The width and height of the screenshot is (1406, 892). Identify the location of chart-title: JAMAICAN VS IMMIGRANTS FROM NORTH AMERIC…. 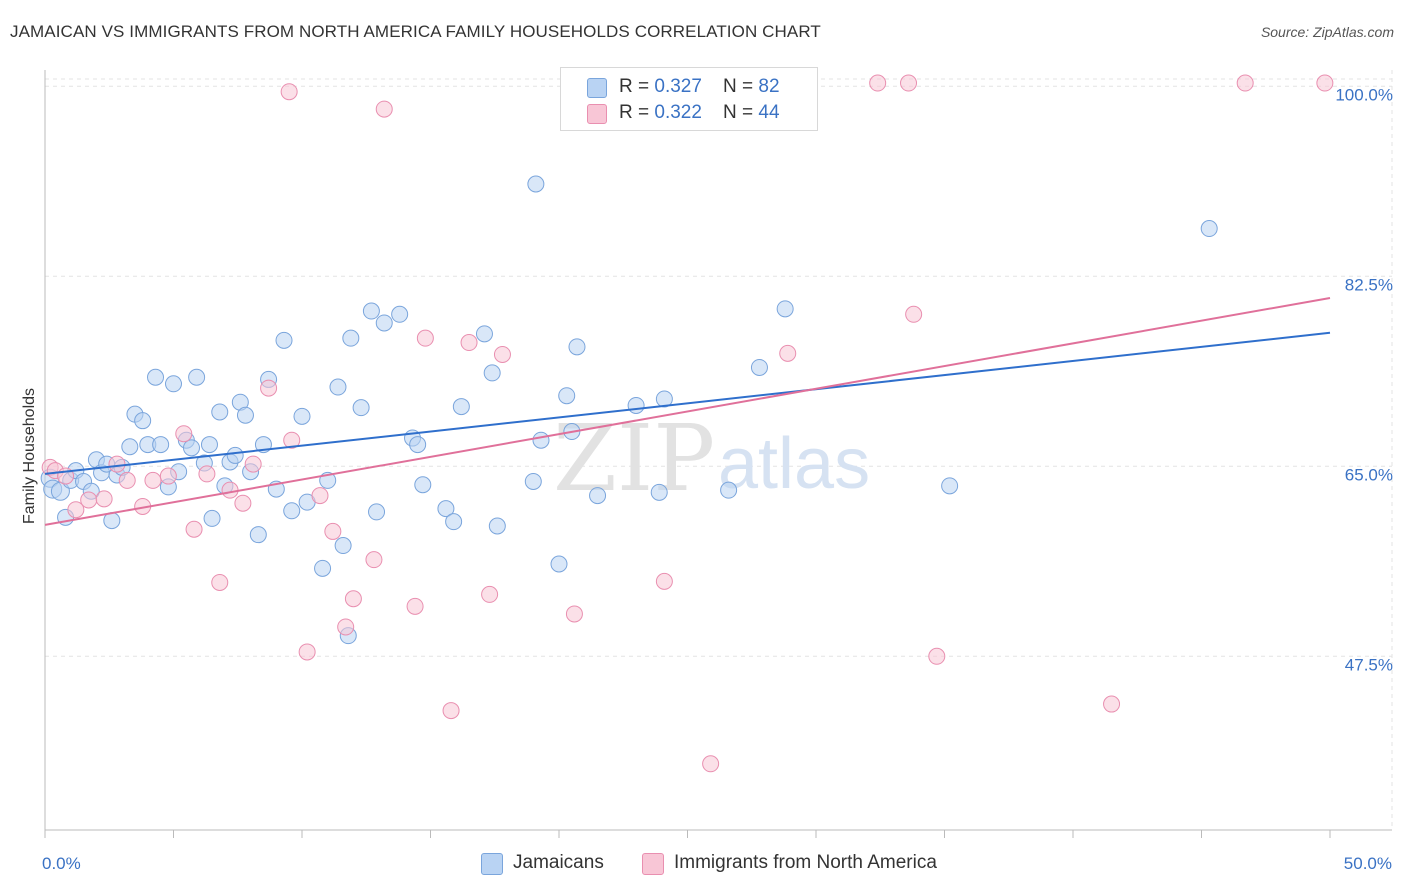
(415, 31).